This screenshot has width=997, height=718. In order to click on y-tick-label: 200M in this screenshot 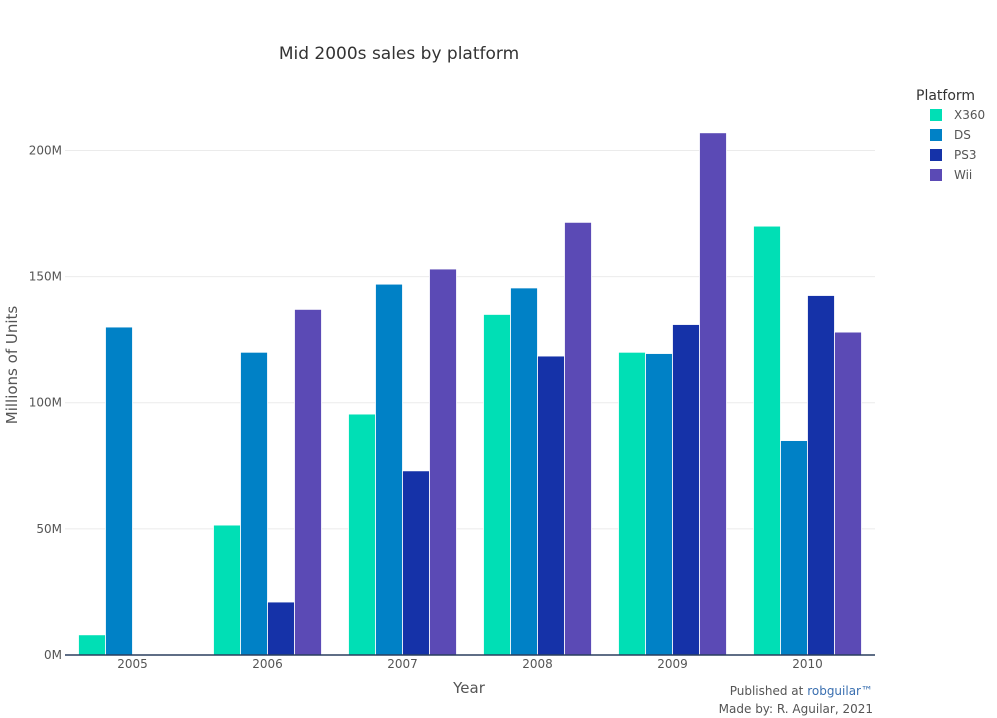, I will do `click(45, 150)`.